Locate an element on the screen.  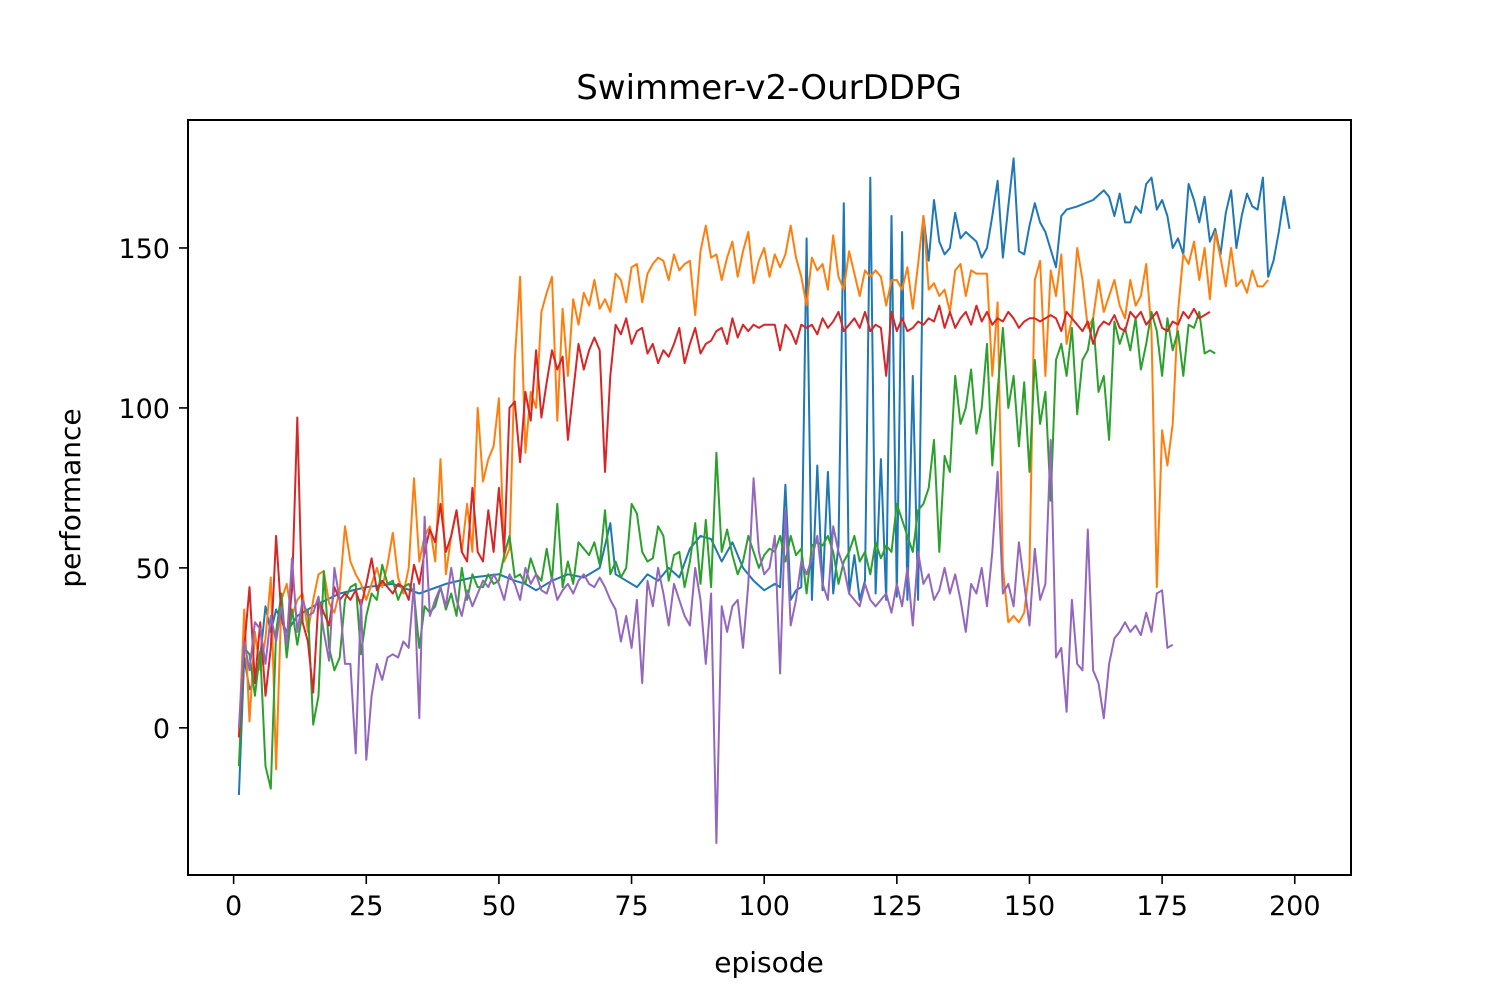
x-tick-label: 125 is located at coordinates (897, 906).